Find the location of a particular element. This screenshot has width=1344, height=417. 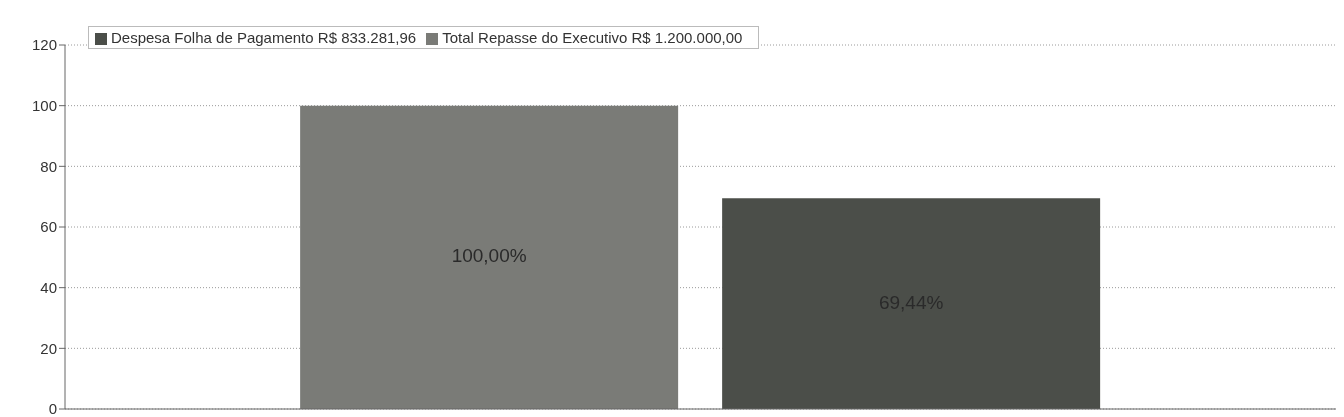

y-tick-label: 60 is located at coordinates (48, 227).